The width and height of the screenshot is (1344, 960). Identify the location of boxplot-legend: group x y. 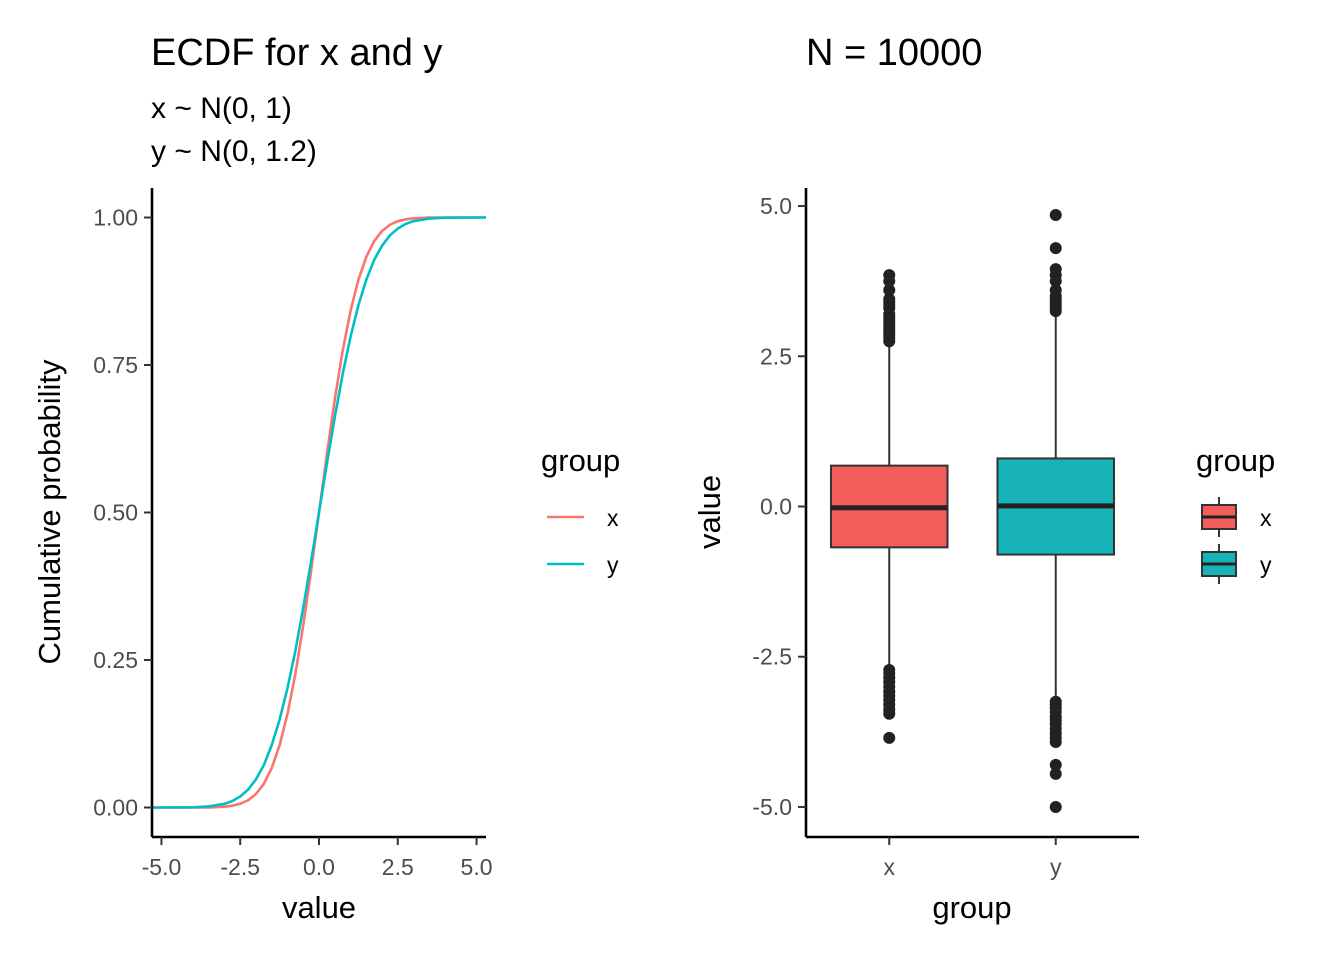
(1235, 513).